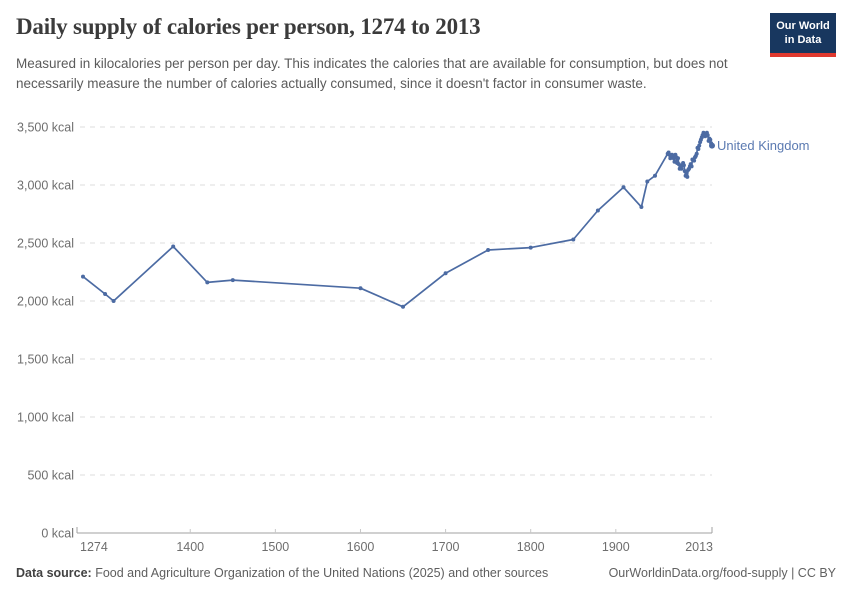 The height and width of the screenshot is (600, 850). I want to click on svg-text: 1900, so click(616, 547).